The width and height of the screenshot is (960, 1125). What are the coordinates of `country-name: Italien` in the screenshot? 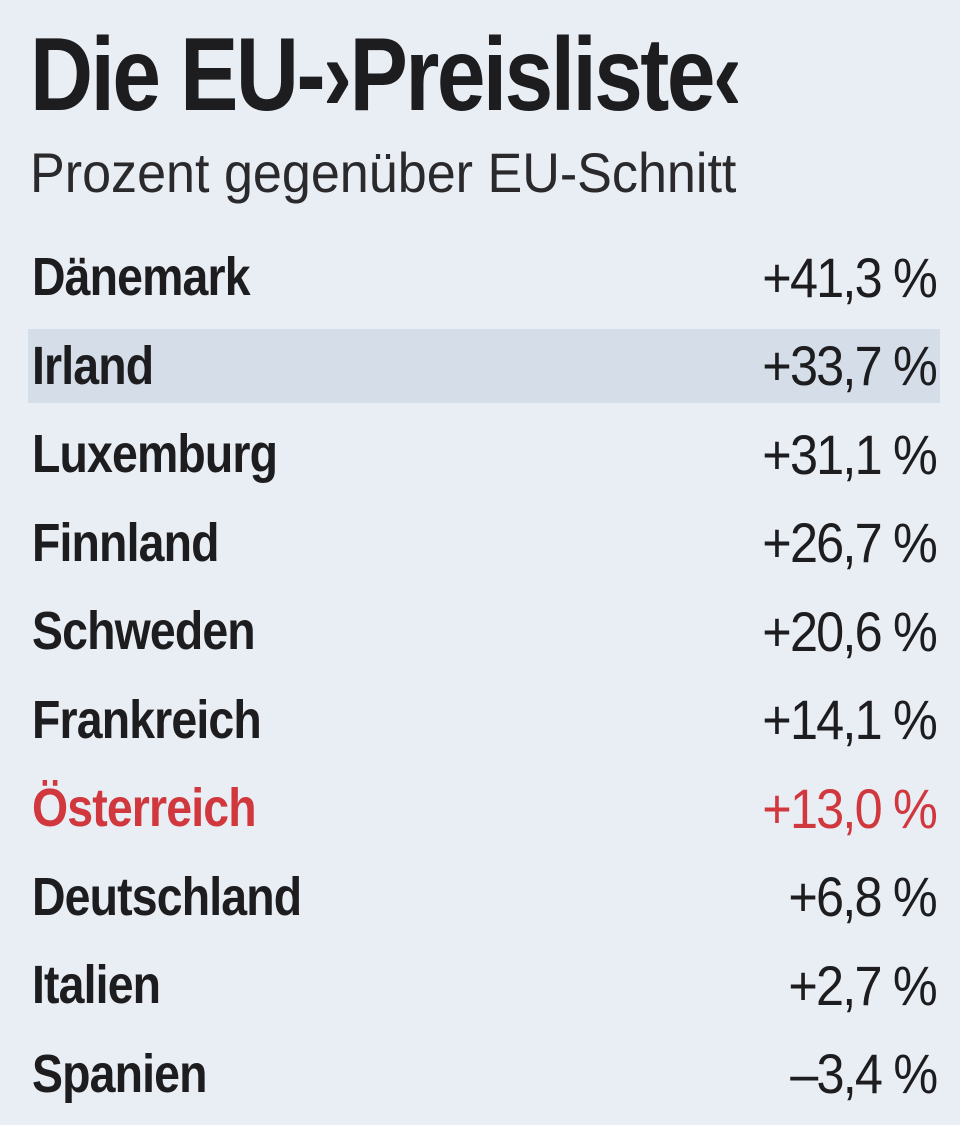 It's located at (96, 985).